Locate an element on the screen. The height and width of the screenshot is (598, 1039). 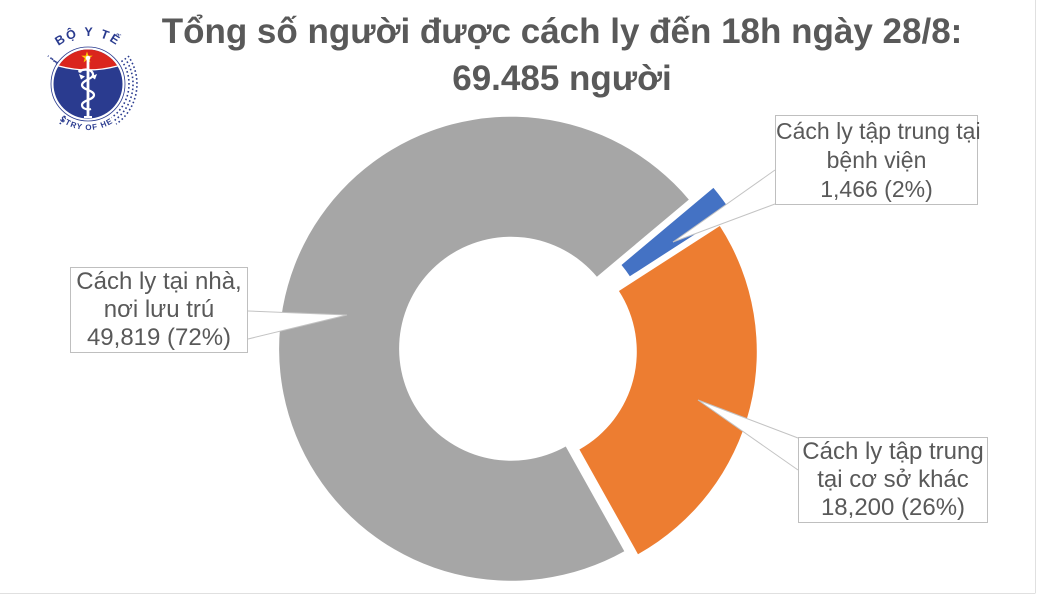
donut-slice-benh-vien is located at coordinates (676, 232).